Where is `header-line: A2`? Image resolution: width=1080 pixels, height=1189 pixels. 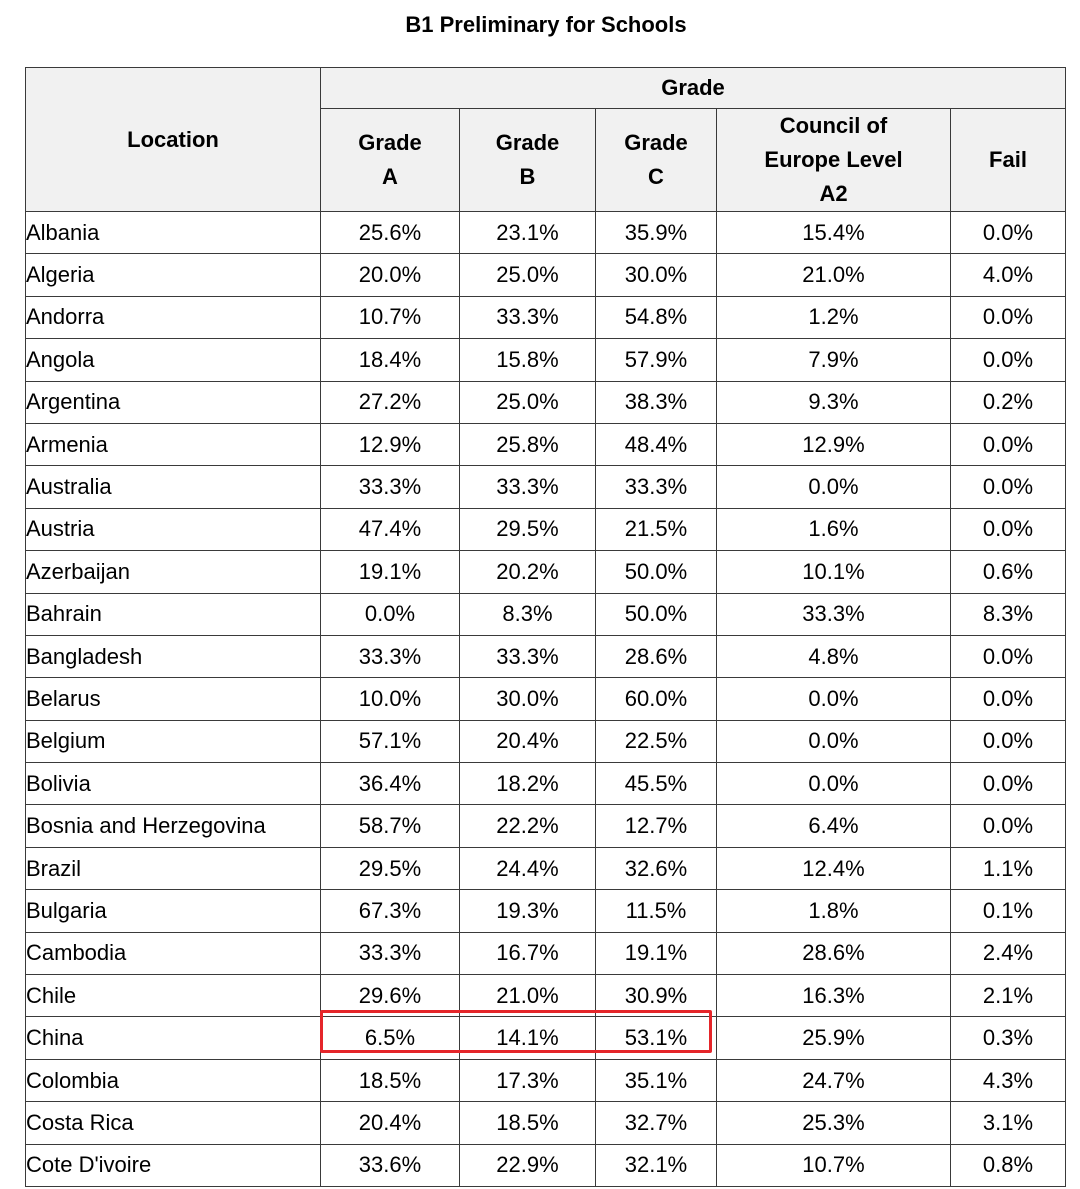
header-line: A2 is located at coordinates (833, 193).